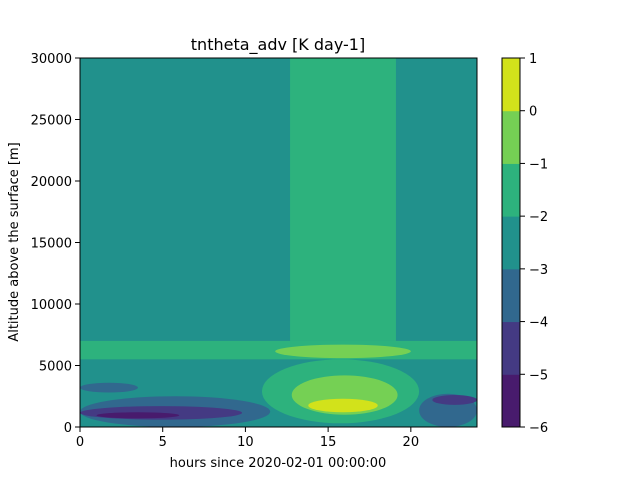 The height and width of the screenshot is (480, 640). I want to click on x-tick-label: 5, so click(163, 442).